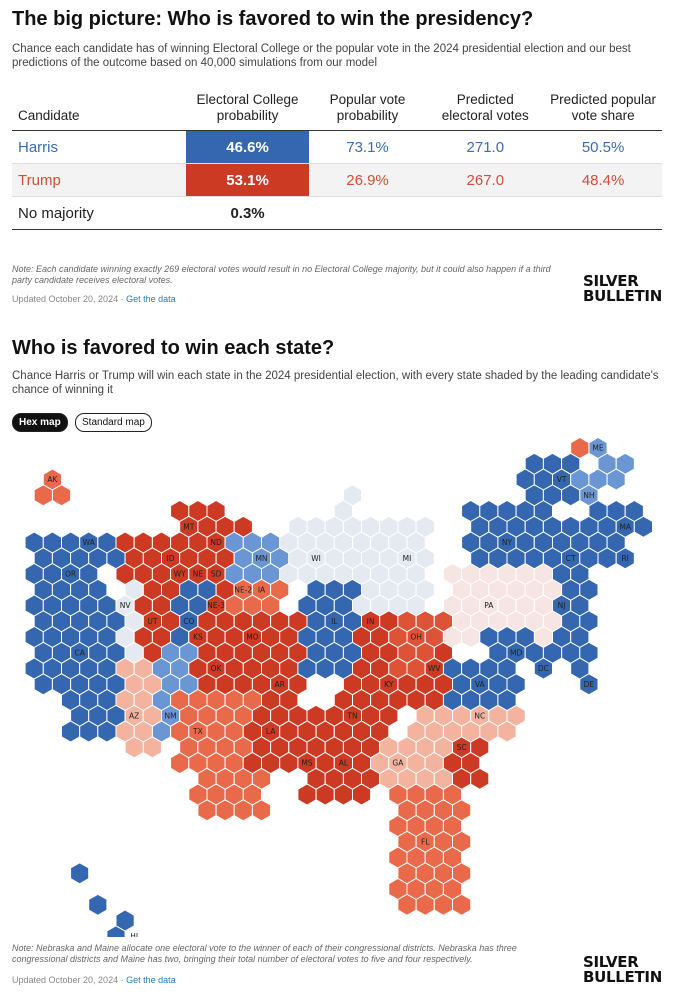  I want to click on state-label-nh: NH, so click(588, 495).